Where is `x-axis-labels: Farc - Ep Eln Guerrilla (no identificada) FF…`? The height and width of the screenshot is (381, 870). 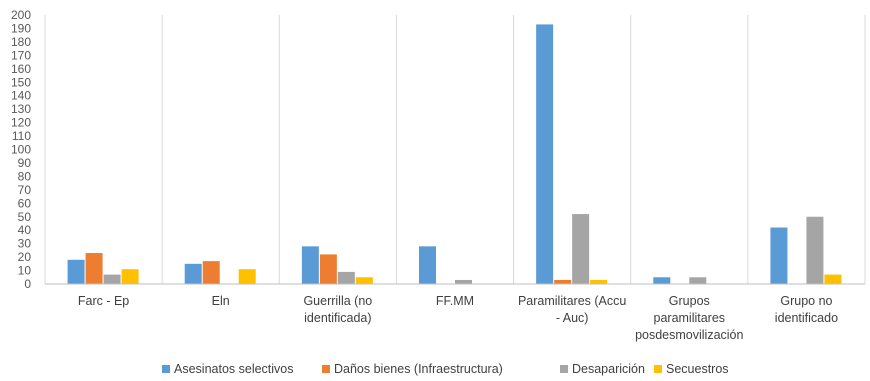 x-axis-labels: Farc - Ep Eln Guerrilla (no identificada) FF… is located at coordinates (458, 318).